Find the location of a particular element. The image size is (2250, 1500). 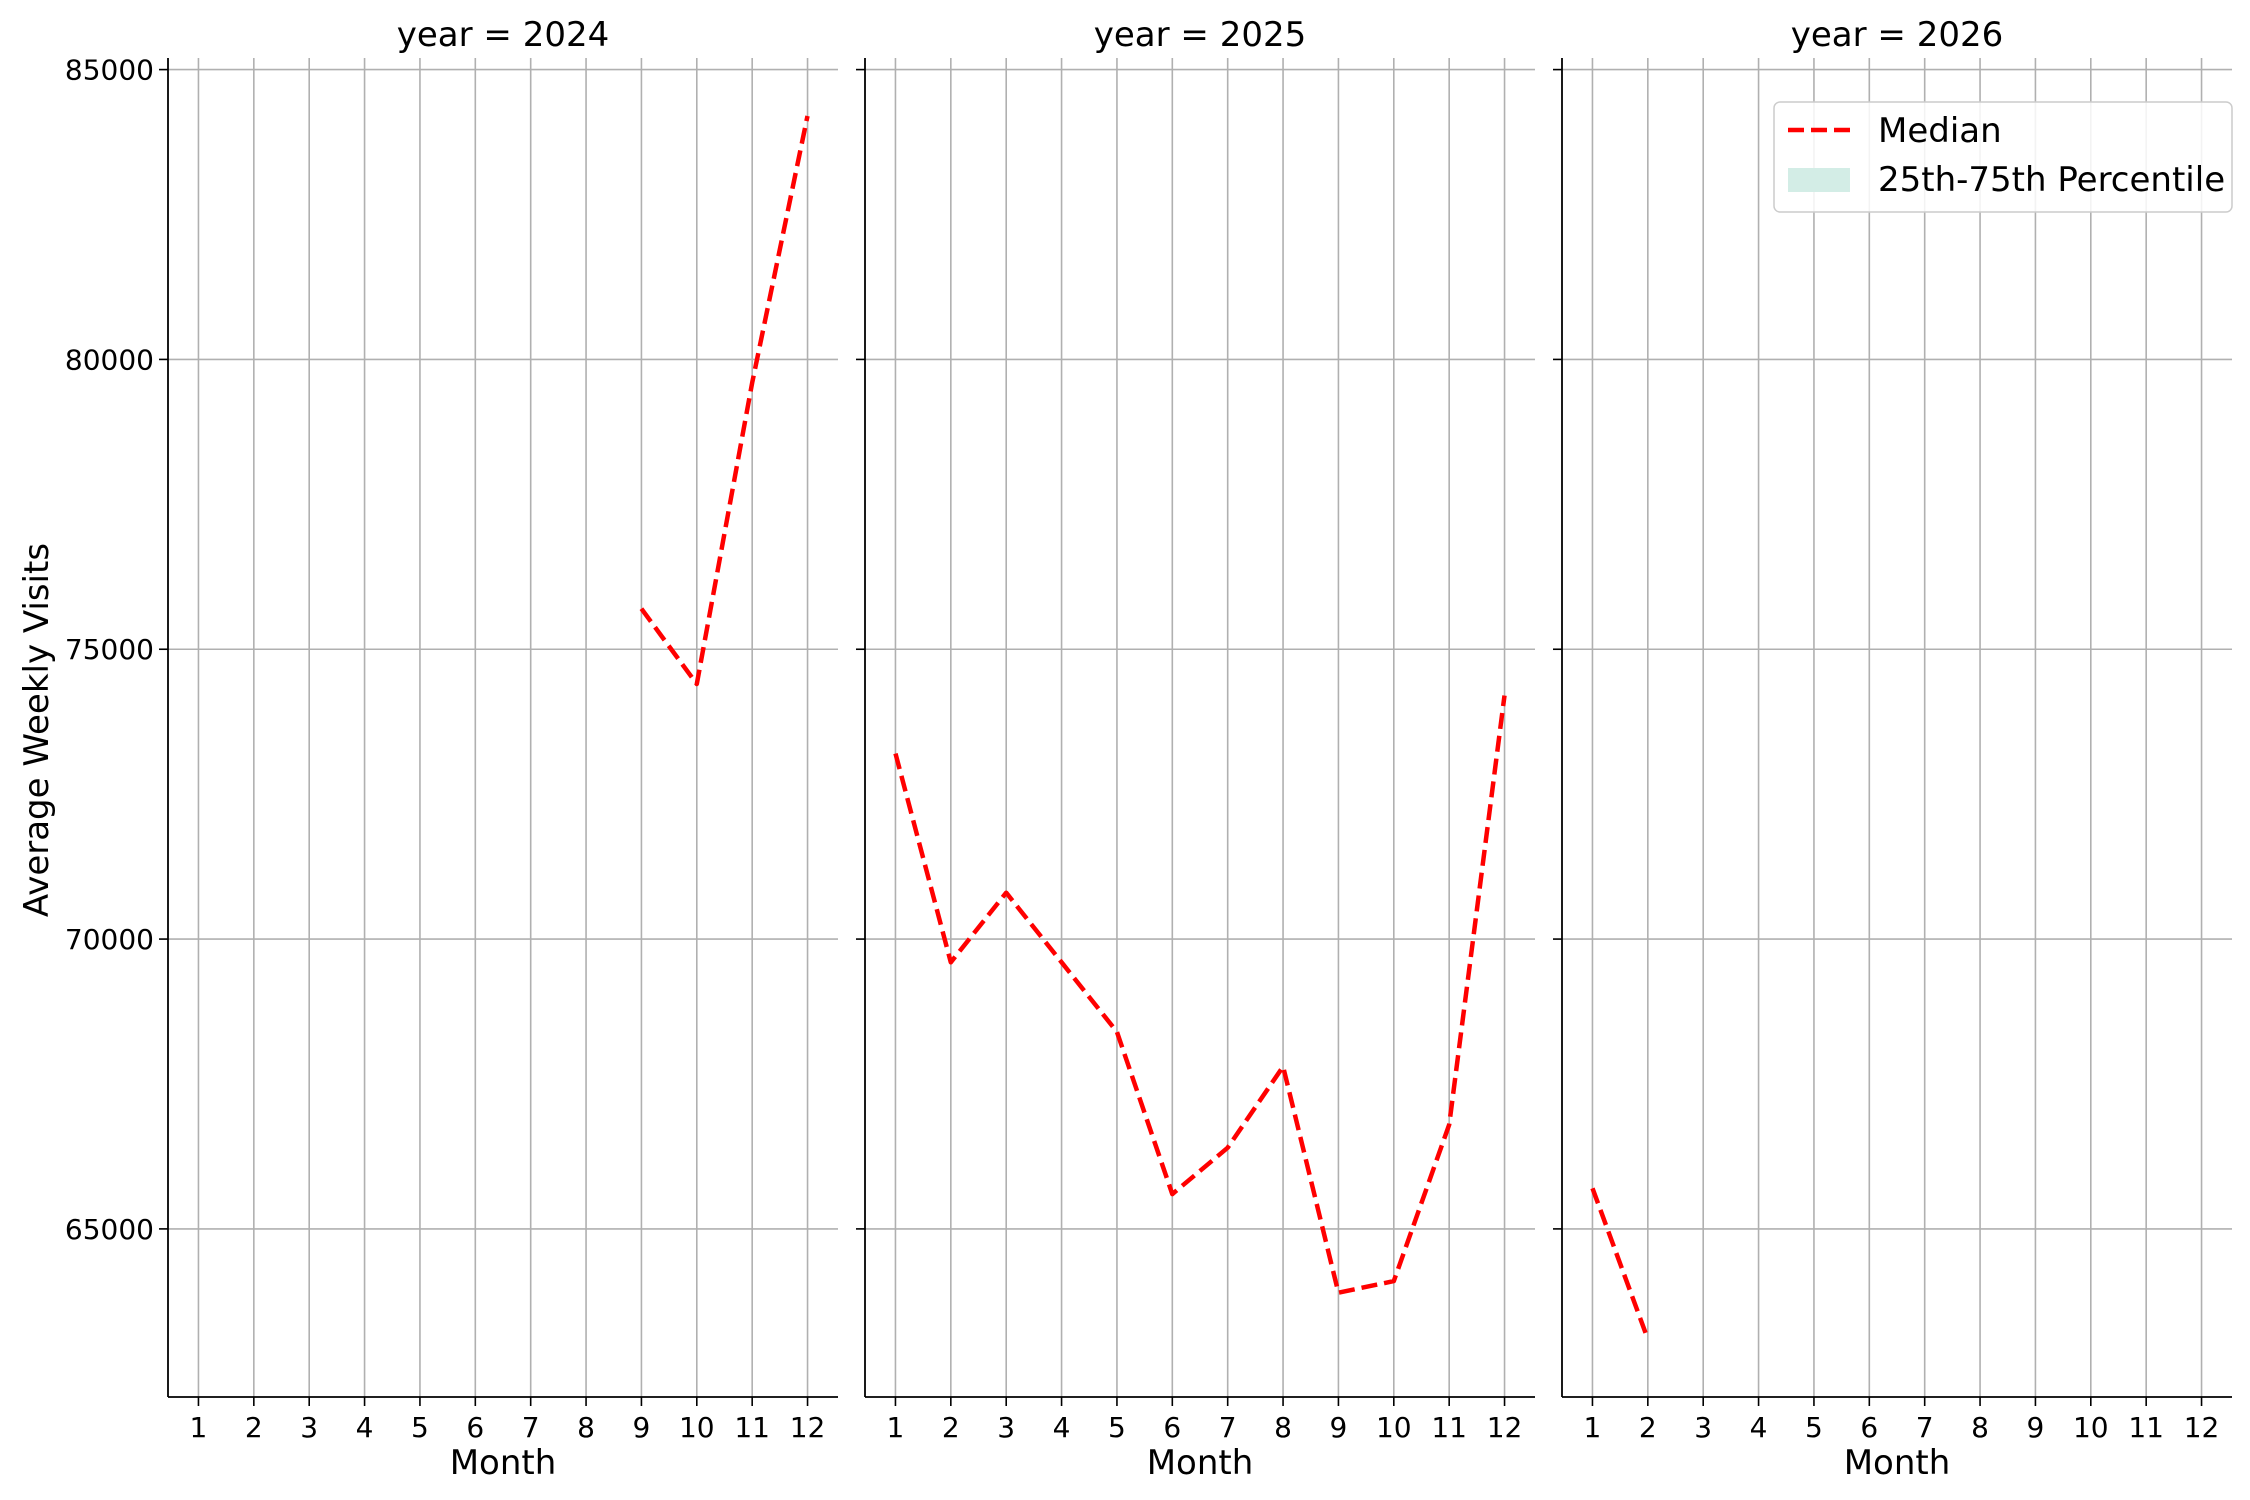

panel-title: year = 2026 is located at coordinates (1897, 35).